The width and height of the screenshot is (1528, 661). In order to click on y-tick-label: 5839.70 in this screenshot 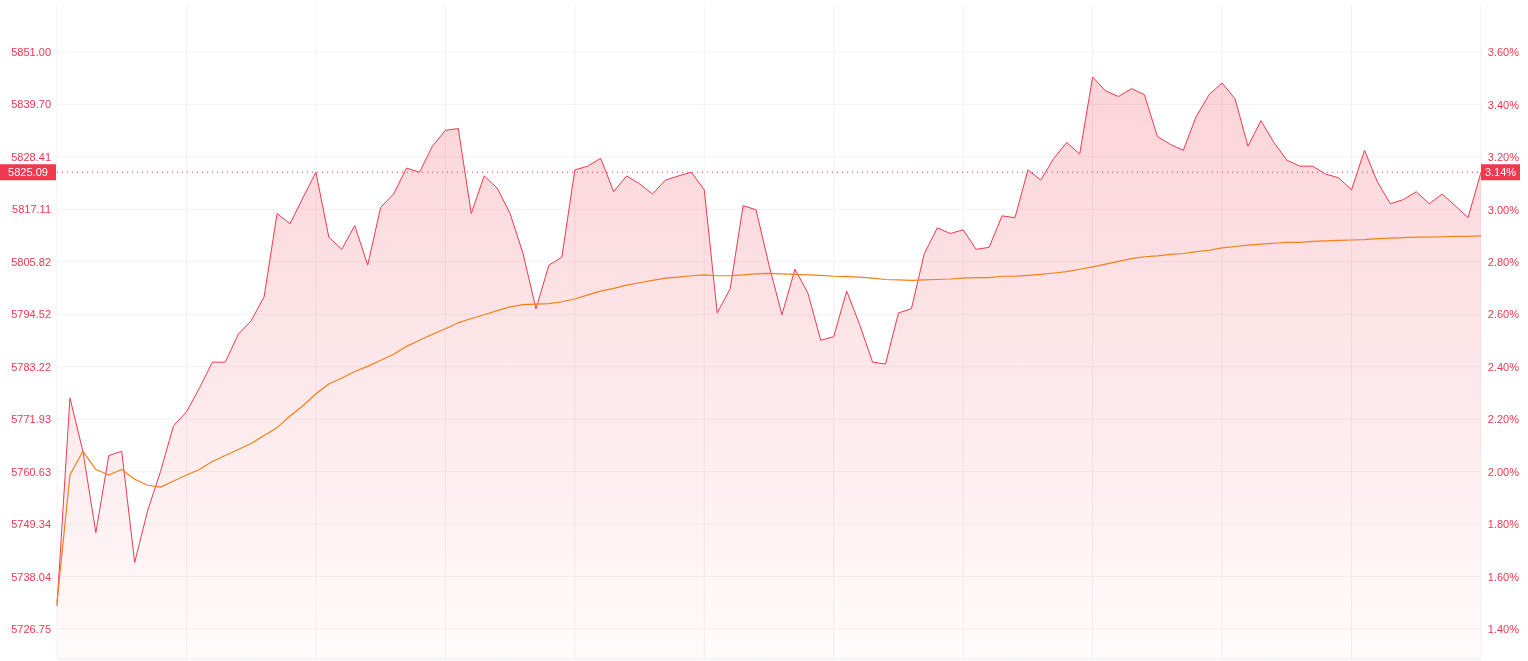, I will do `click(31, 104)`.